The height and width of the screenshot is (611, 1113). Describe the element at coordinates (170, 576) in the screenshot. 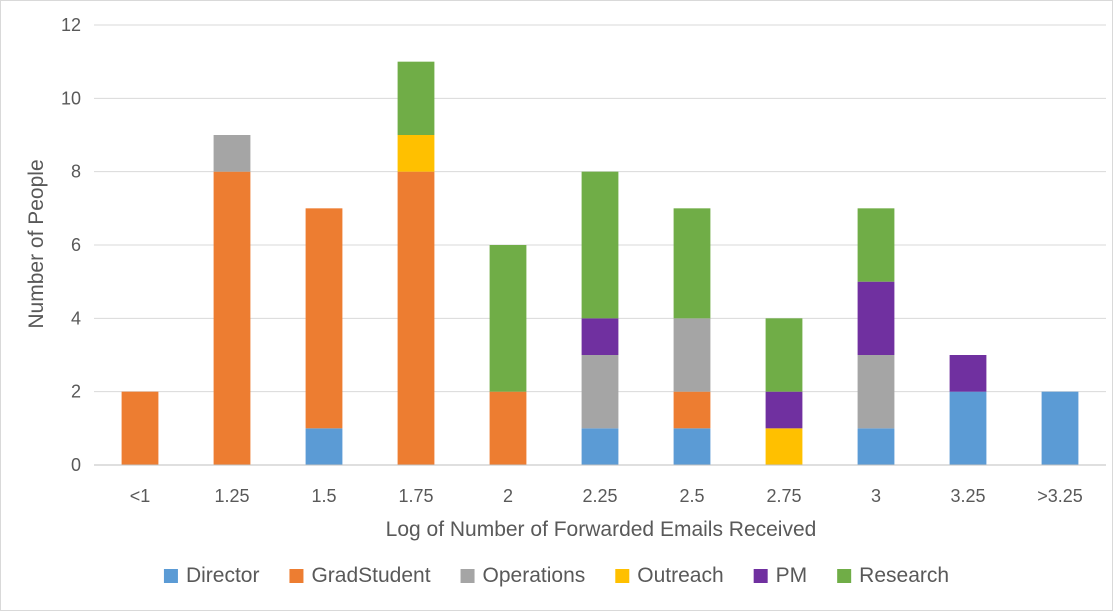

I see `legend-swatch-director` at that location.